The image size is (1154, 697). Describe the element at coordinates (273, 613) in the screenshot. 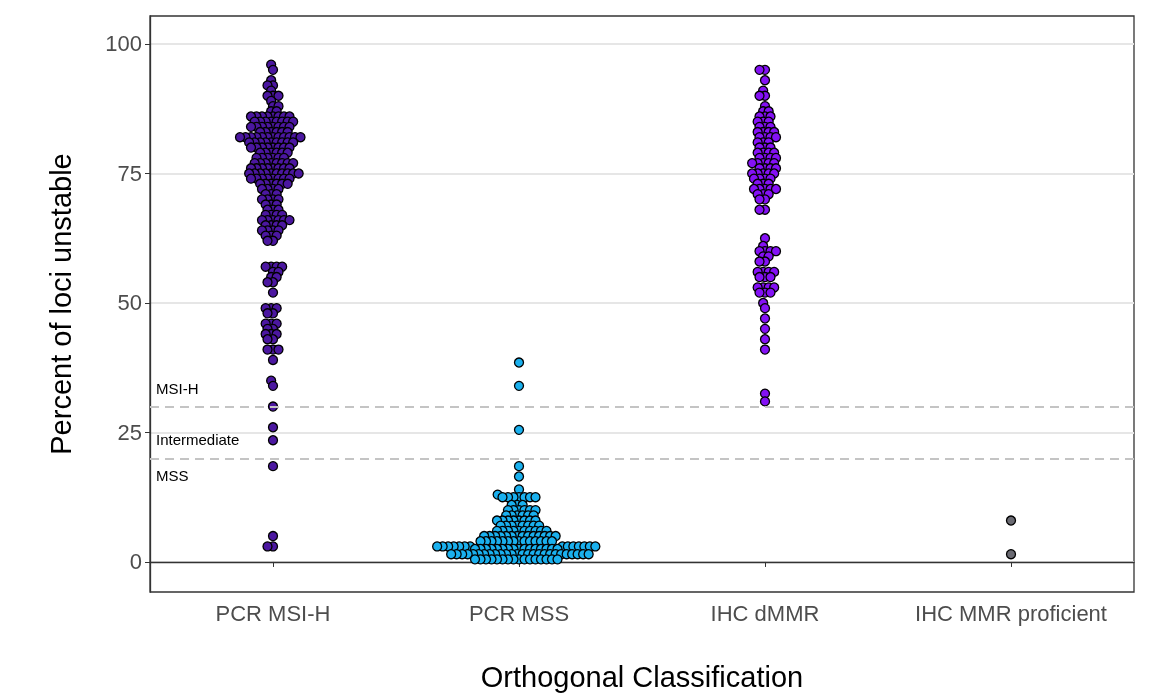

I see `x-tick-label: PCR MSI-H` at that location.